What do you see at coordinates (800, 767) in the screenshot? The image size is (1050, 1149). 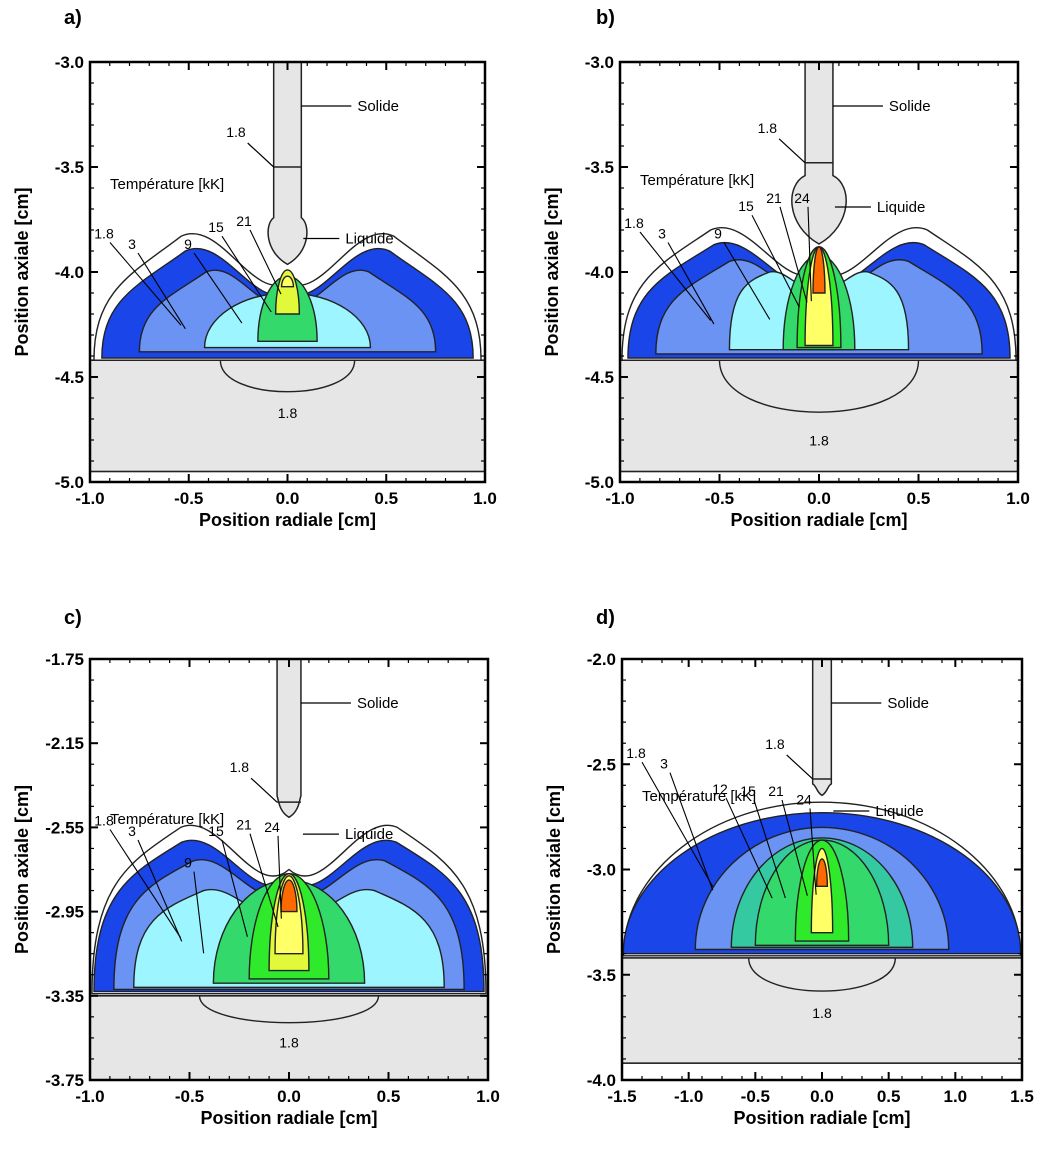 I see `melting-leader` at bounding box center [800, 767].